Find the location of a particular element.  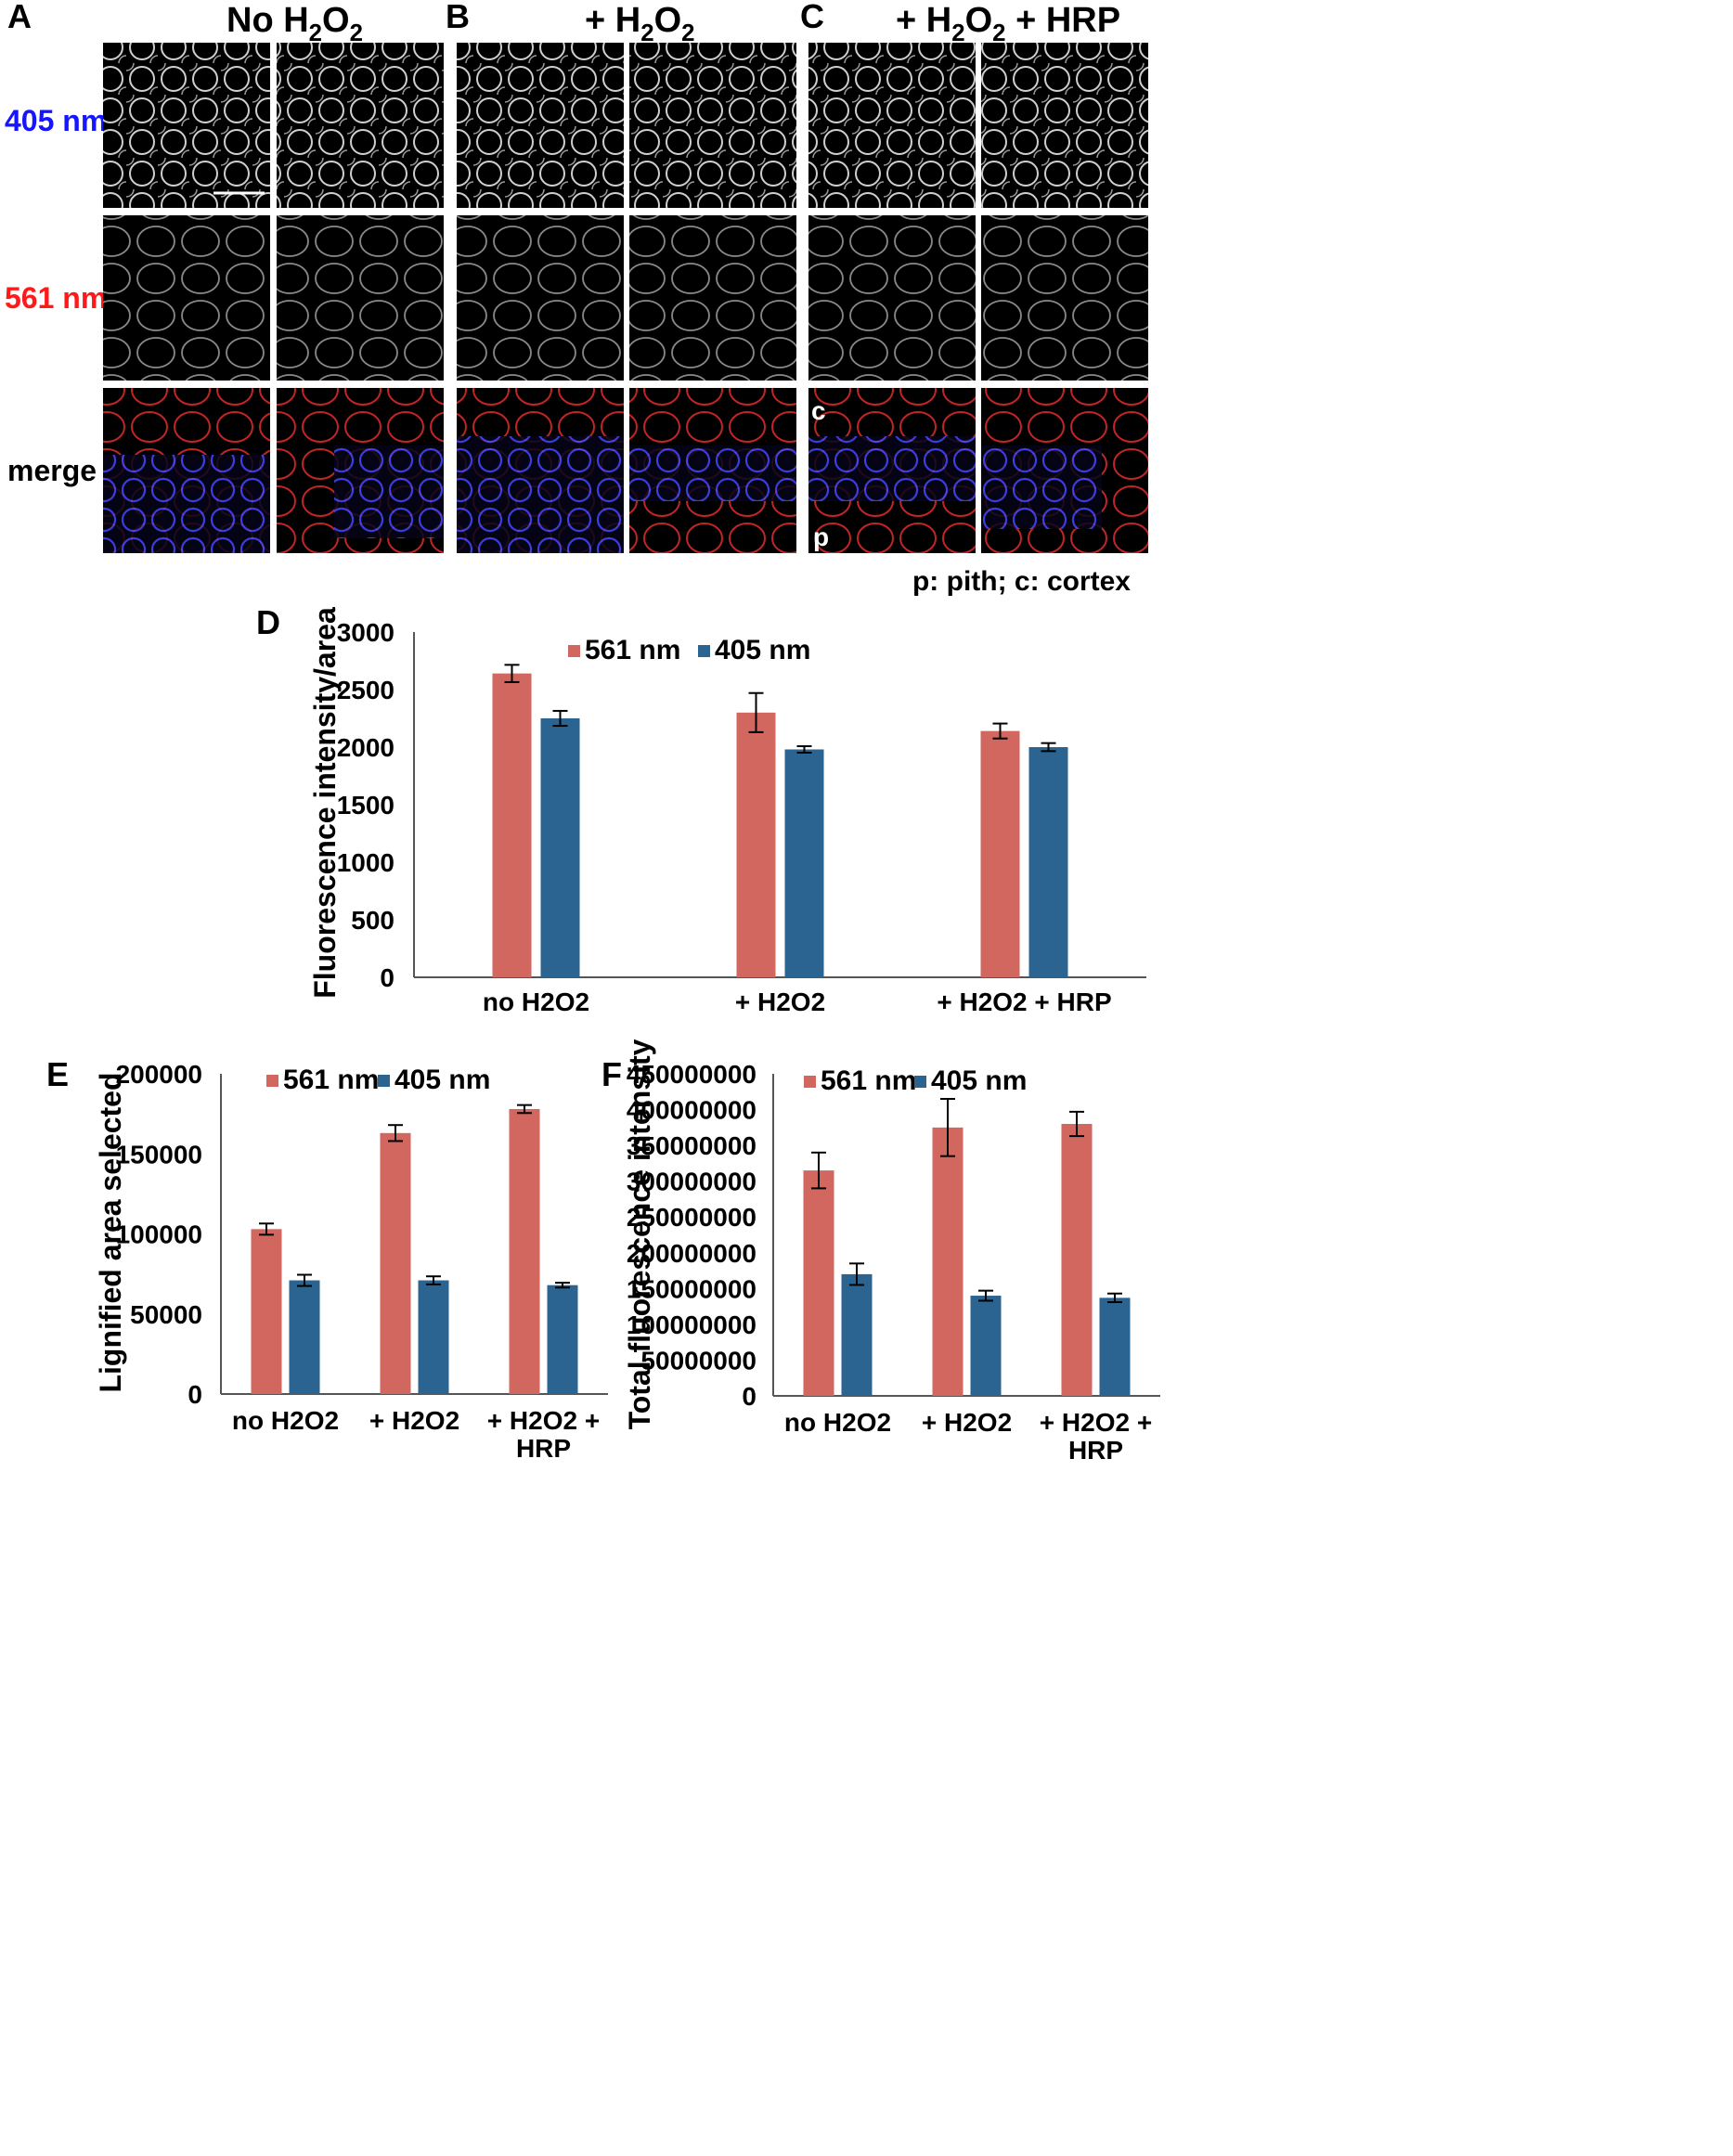

y-tick-label: 1500 is located at coordinates (366, 805).